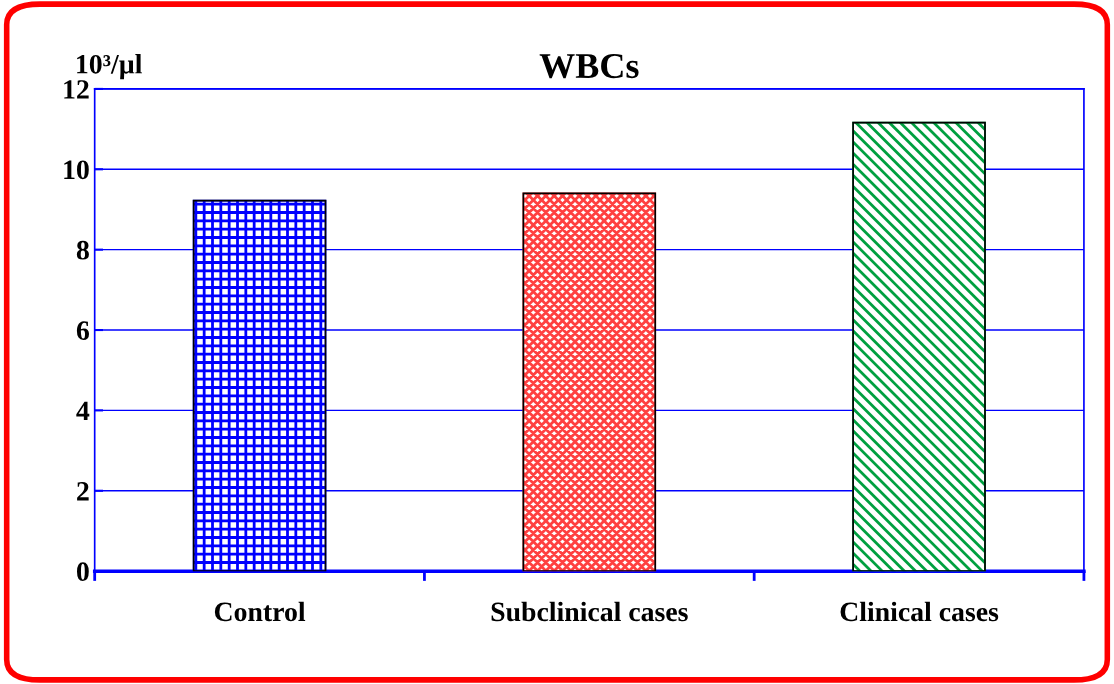  What do you see at coordinates (260, 611) in the screenshot?
I see `x-tick-label: Control` at bounding box center [260, 611].